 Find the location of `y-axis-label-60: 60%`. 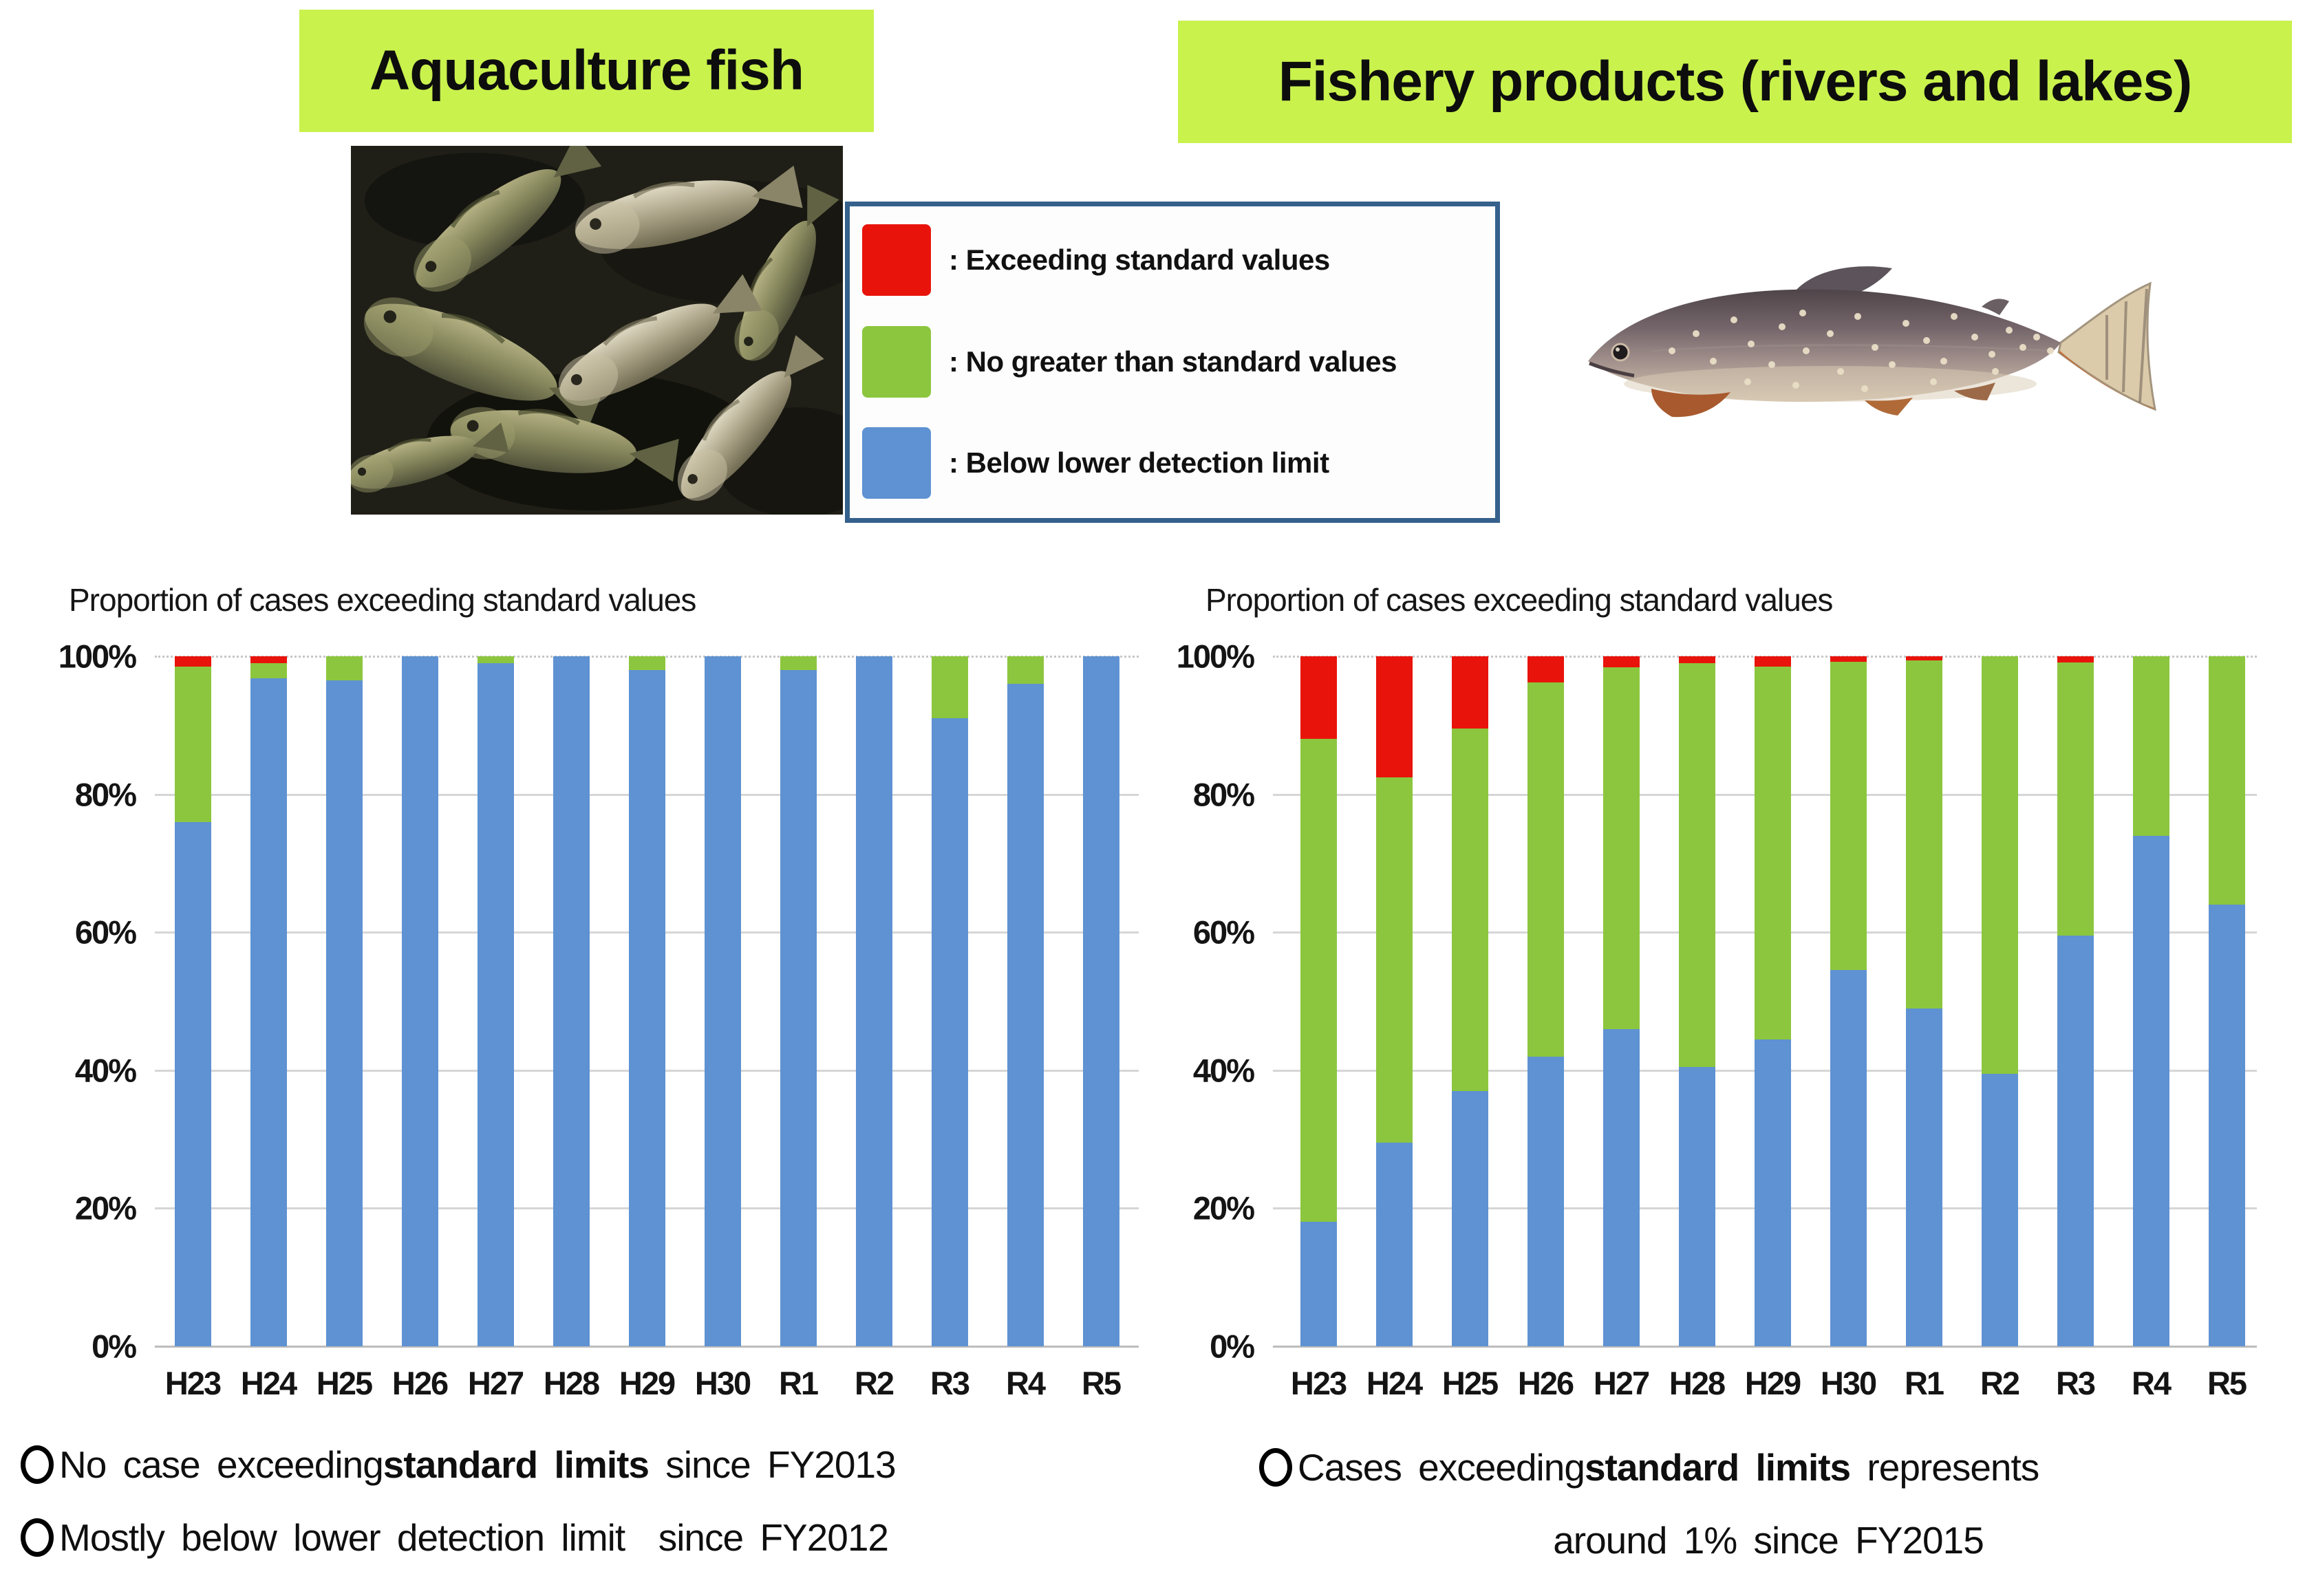

y-axis-label-60: 60% is located at coordinates (1223, 932).